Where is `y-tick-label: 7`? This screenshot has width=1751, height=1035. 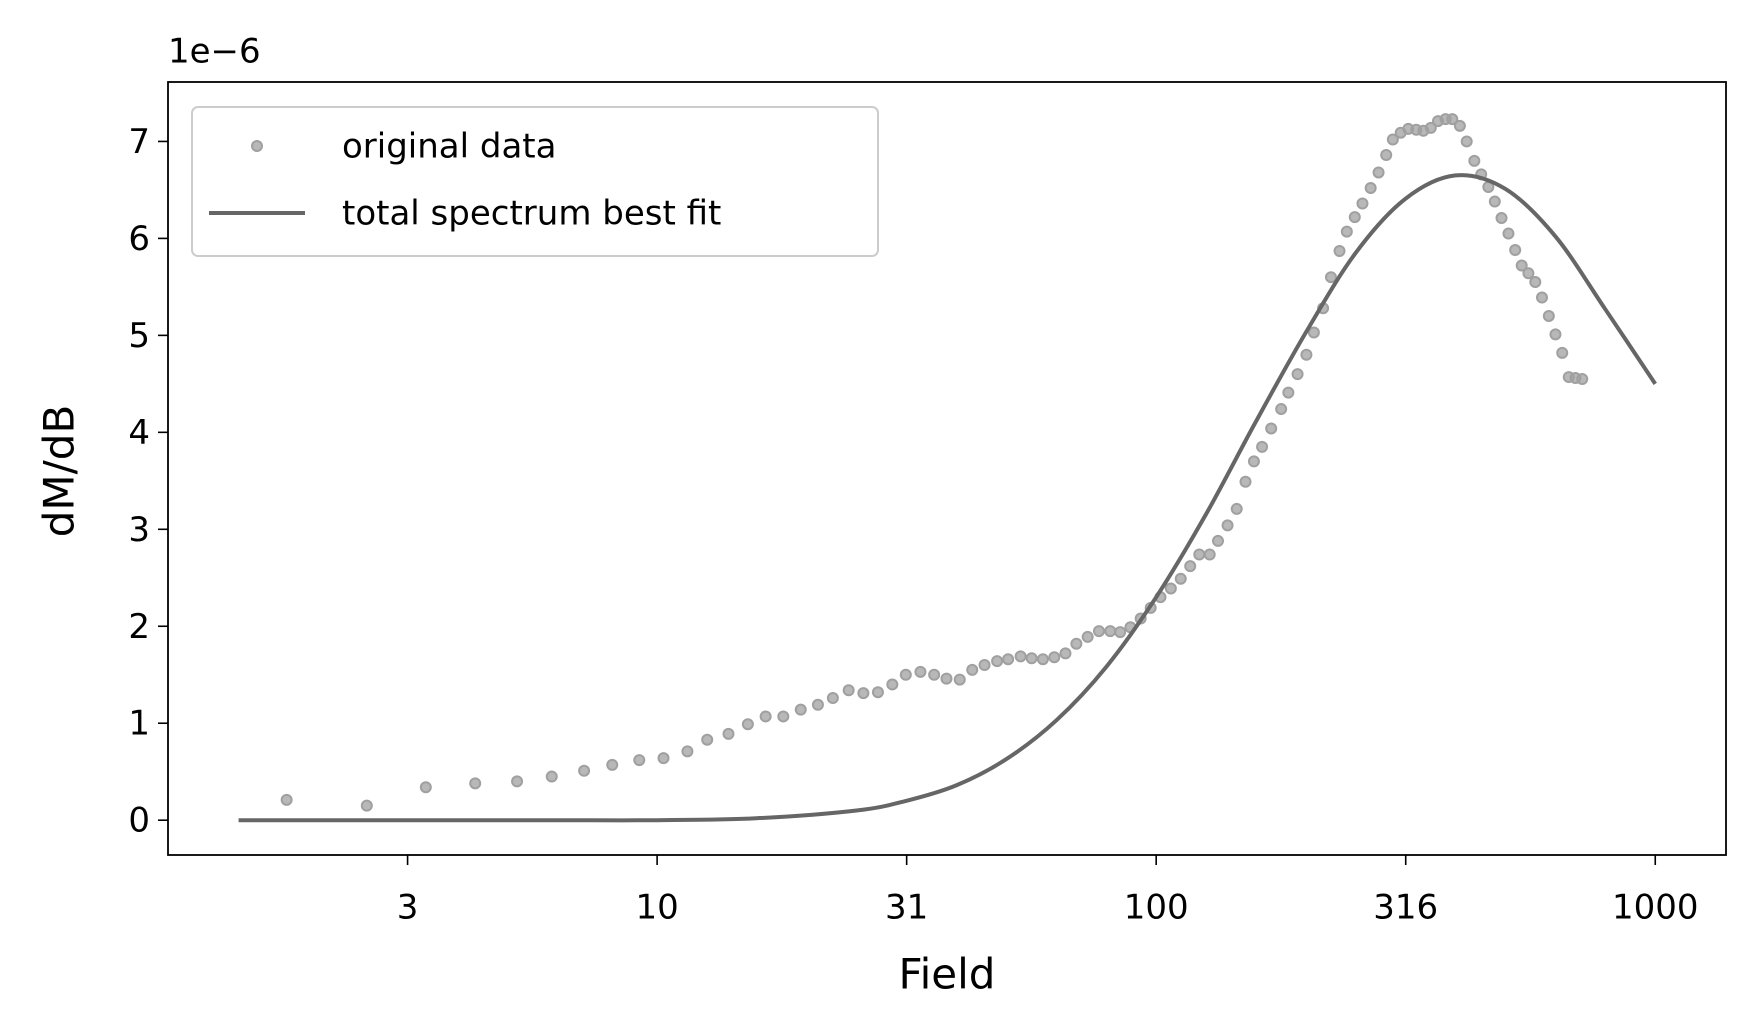
y-tick-label: 7 is located at coordinates (139, 142).